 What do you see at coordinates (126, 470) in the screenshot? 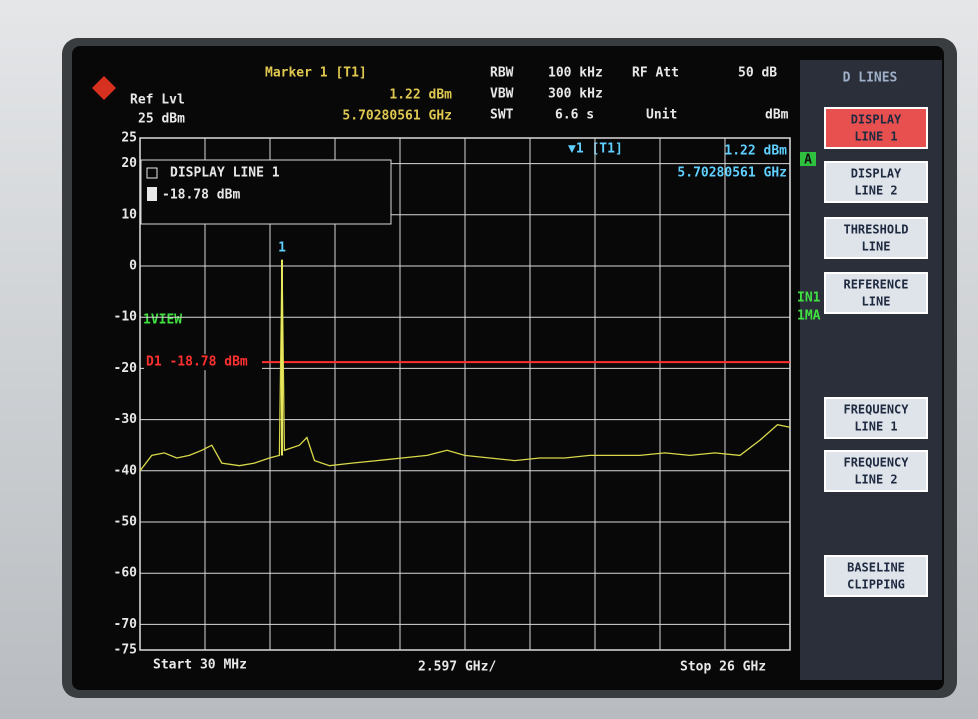
I see `y-tick-label: -40` at bounding box center [126, 470].